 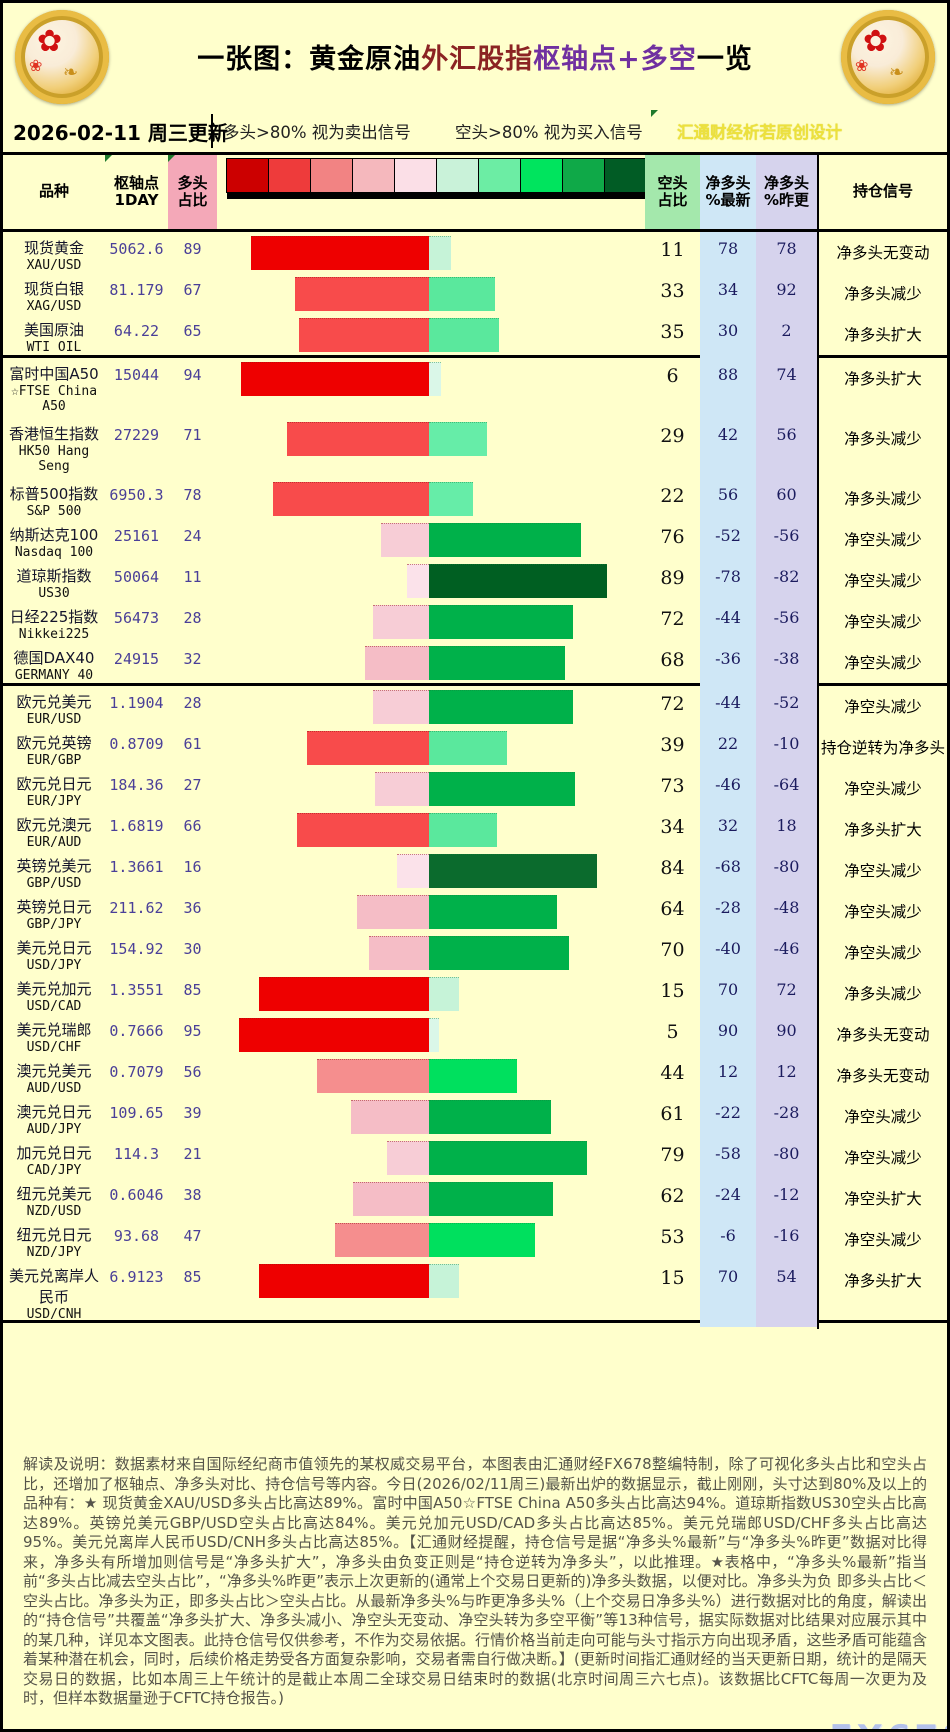 I want to click on short-pct-value: 79, so click(x=672, y=1155).